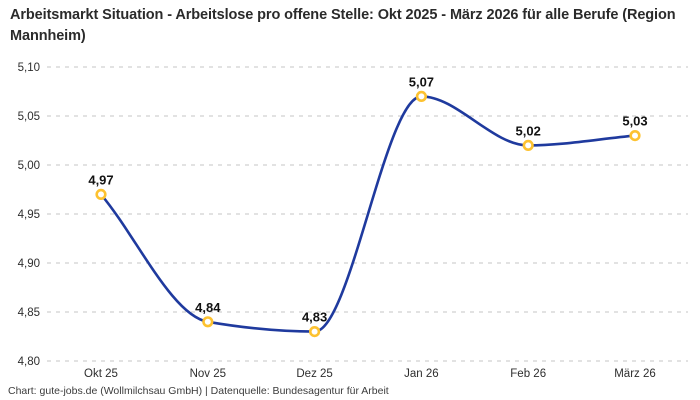 The height and width of the screenshot is (400, 700). What do you see at coordinates (29, 313) in the screenshot?
I see `y-axis-tick-label: 4,85` at bounding box center [29, 313].